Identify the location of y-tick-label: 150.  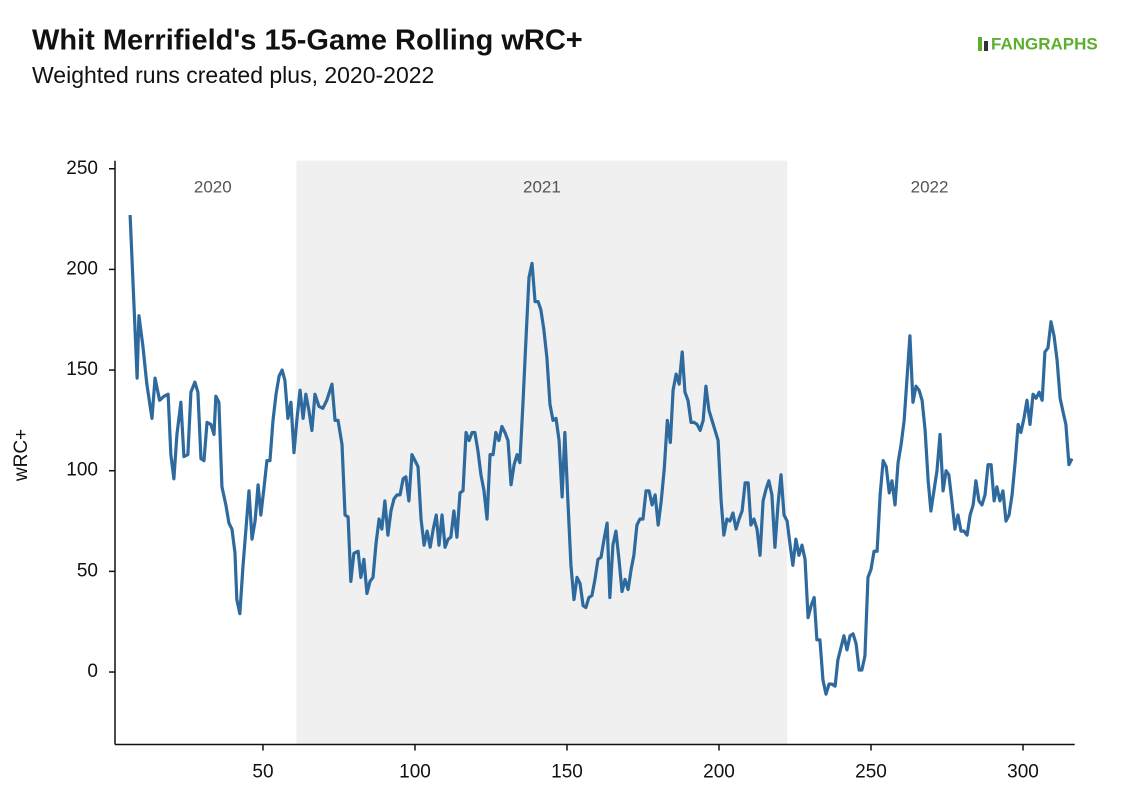
(82, 369).